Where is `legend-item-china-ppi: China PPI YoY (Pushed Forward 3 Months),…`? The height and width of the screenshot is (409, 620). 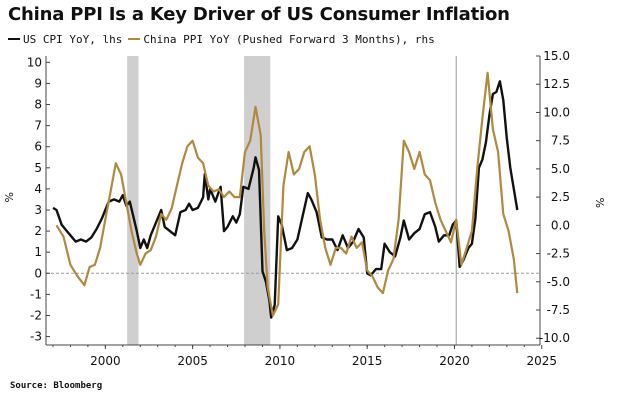 legend-item-china-ppi: China PPI YoY (Pushed Forward 3 Months),… is located at coordinates (281, 39).